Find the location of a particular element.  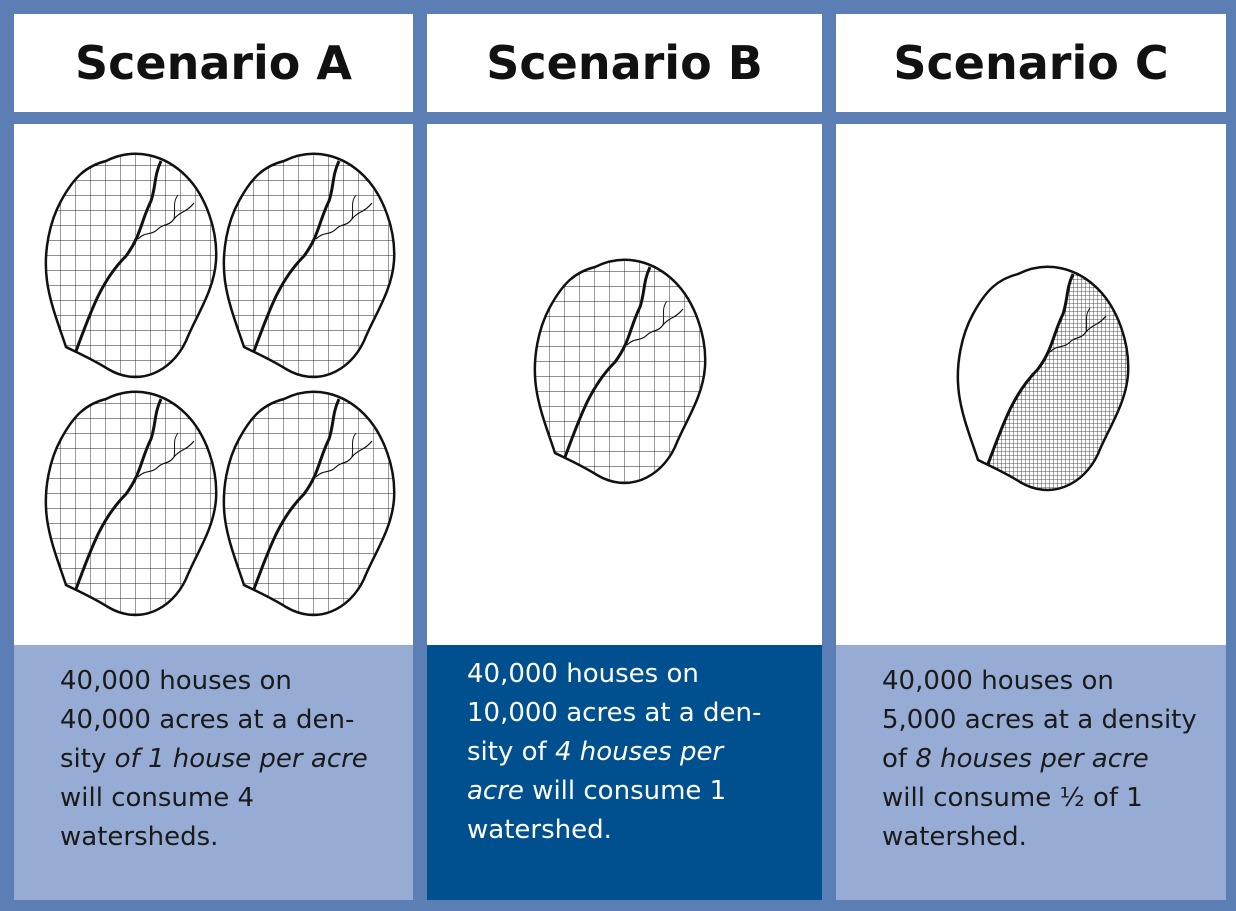

panel-title: Scenario A is located at coordinates (213, 63).